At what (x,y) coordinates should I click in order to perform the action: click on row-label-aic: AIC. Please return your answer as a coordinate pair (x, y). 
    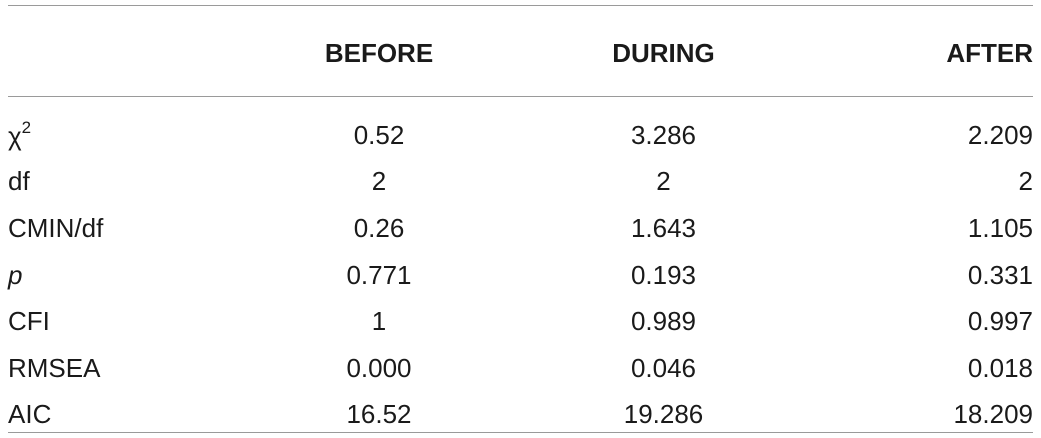
    Looking at the image, I should click on (30, 414).